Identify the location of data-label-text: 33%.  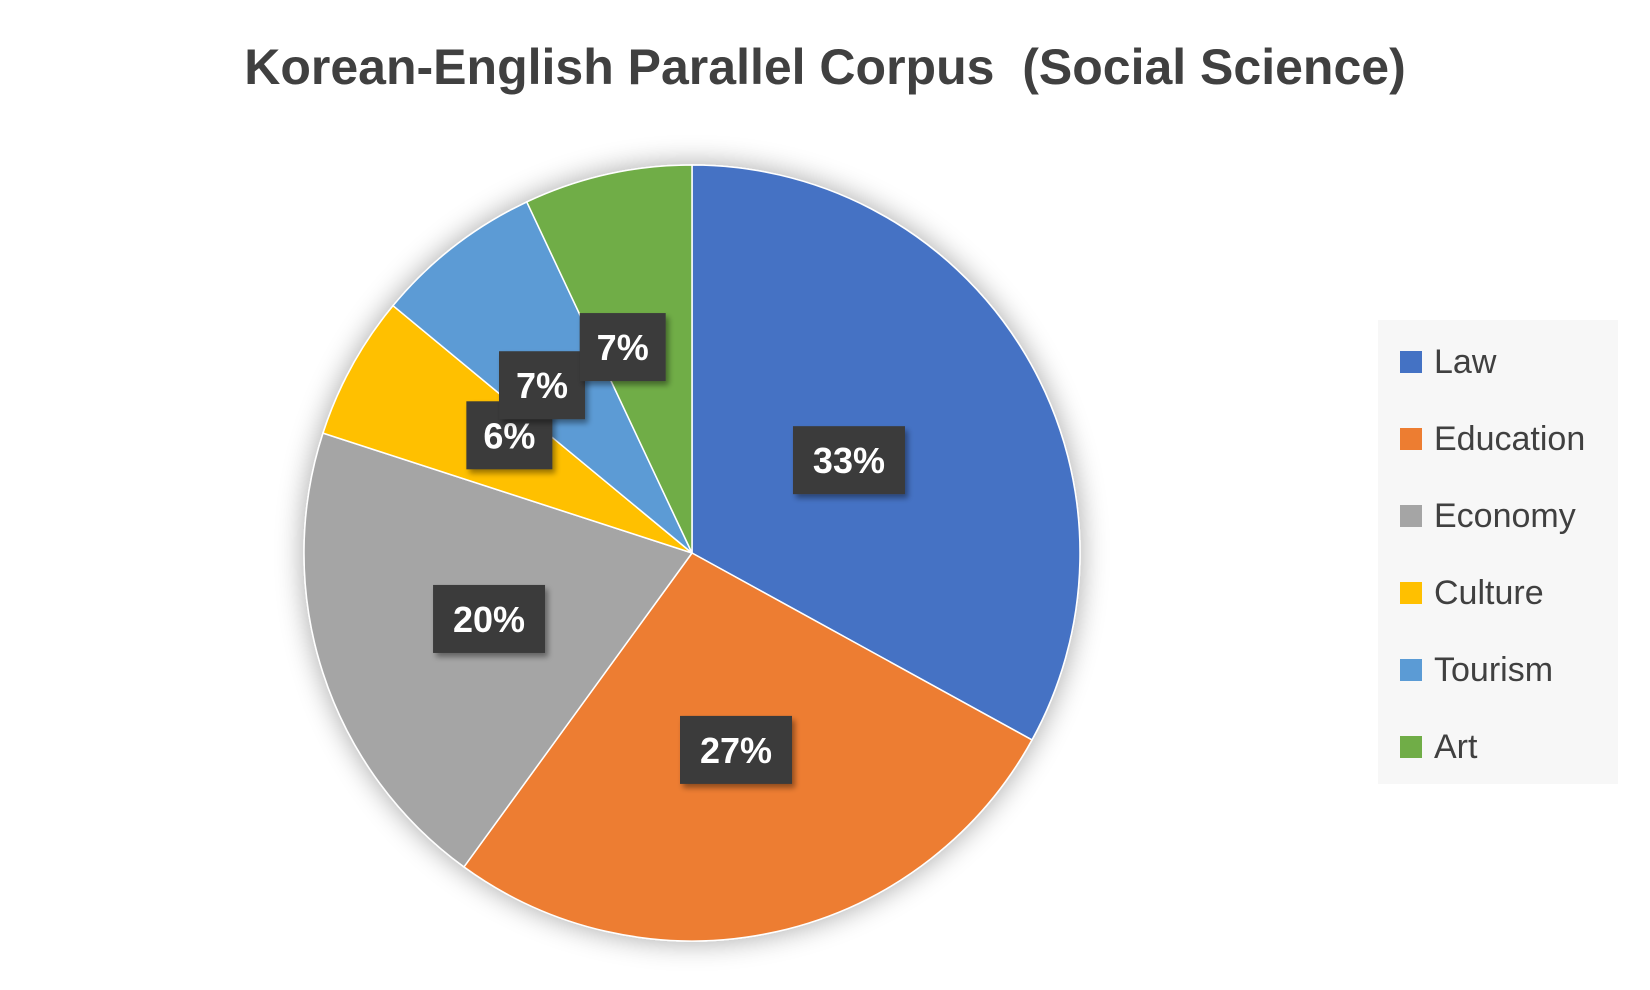
(849, 460).